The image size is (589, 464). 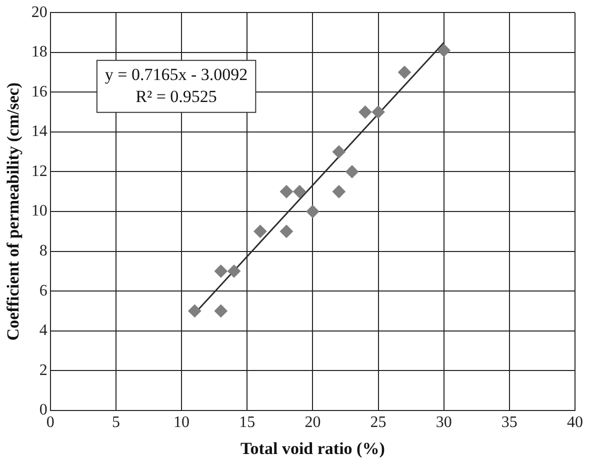 What do you see at coordinates (378, 423) in the screenshot?
I see `x-tick-label: 25` at bounding box center [378, 423].